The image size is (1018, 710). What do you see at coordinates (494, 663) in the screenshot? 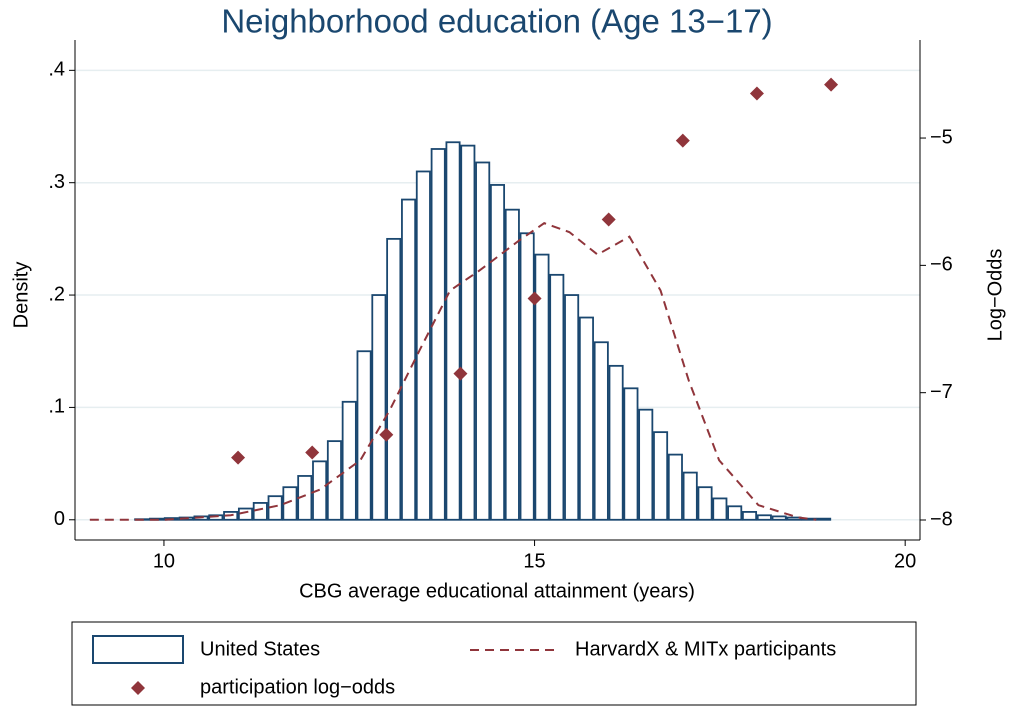
I see `legend-box` at bounding box center [494, 663].